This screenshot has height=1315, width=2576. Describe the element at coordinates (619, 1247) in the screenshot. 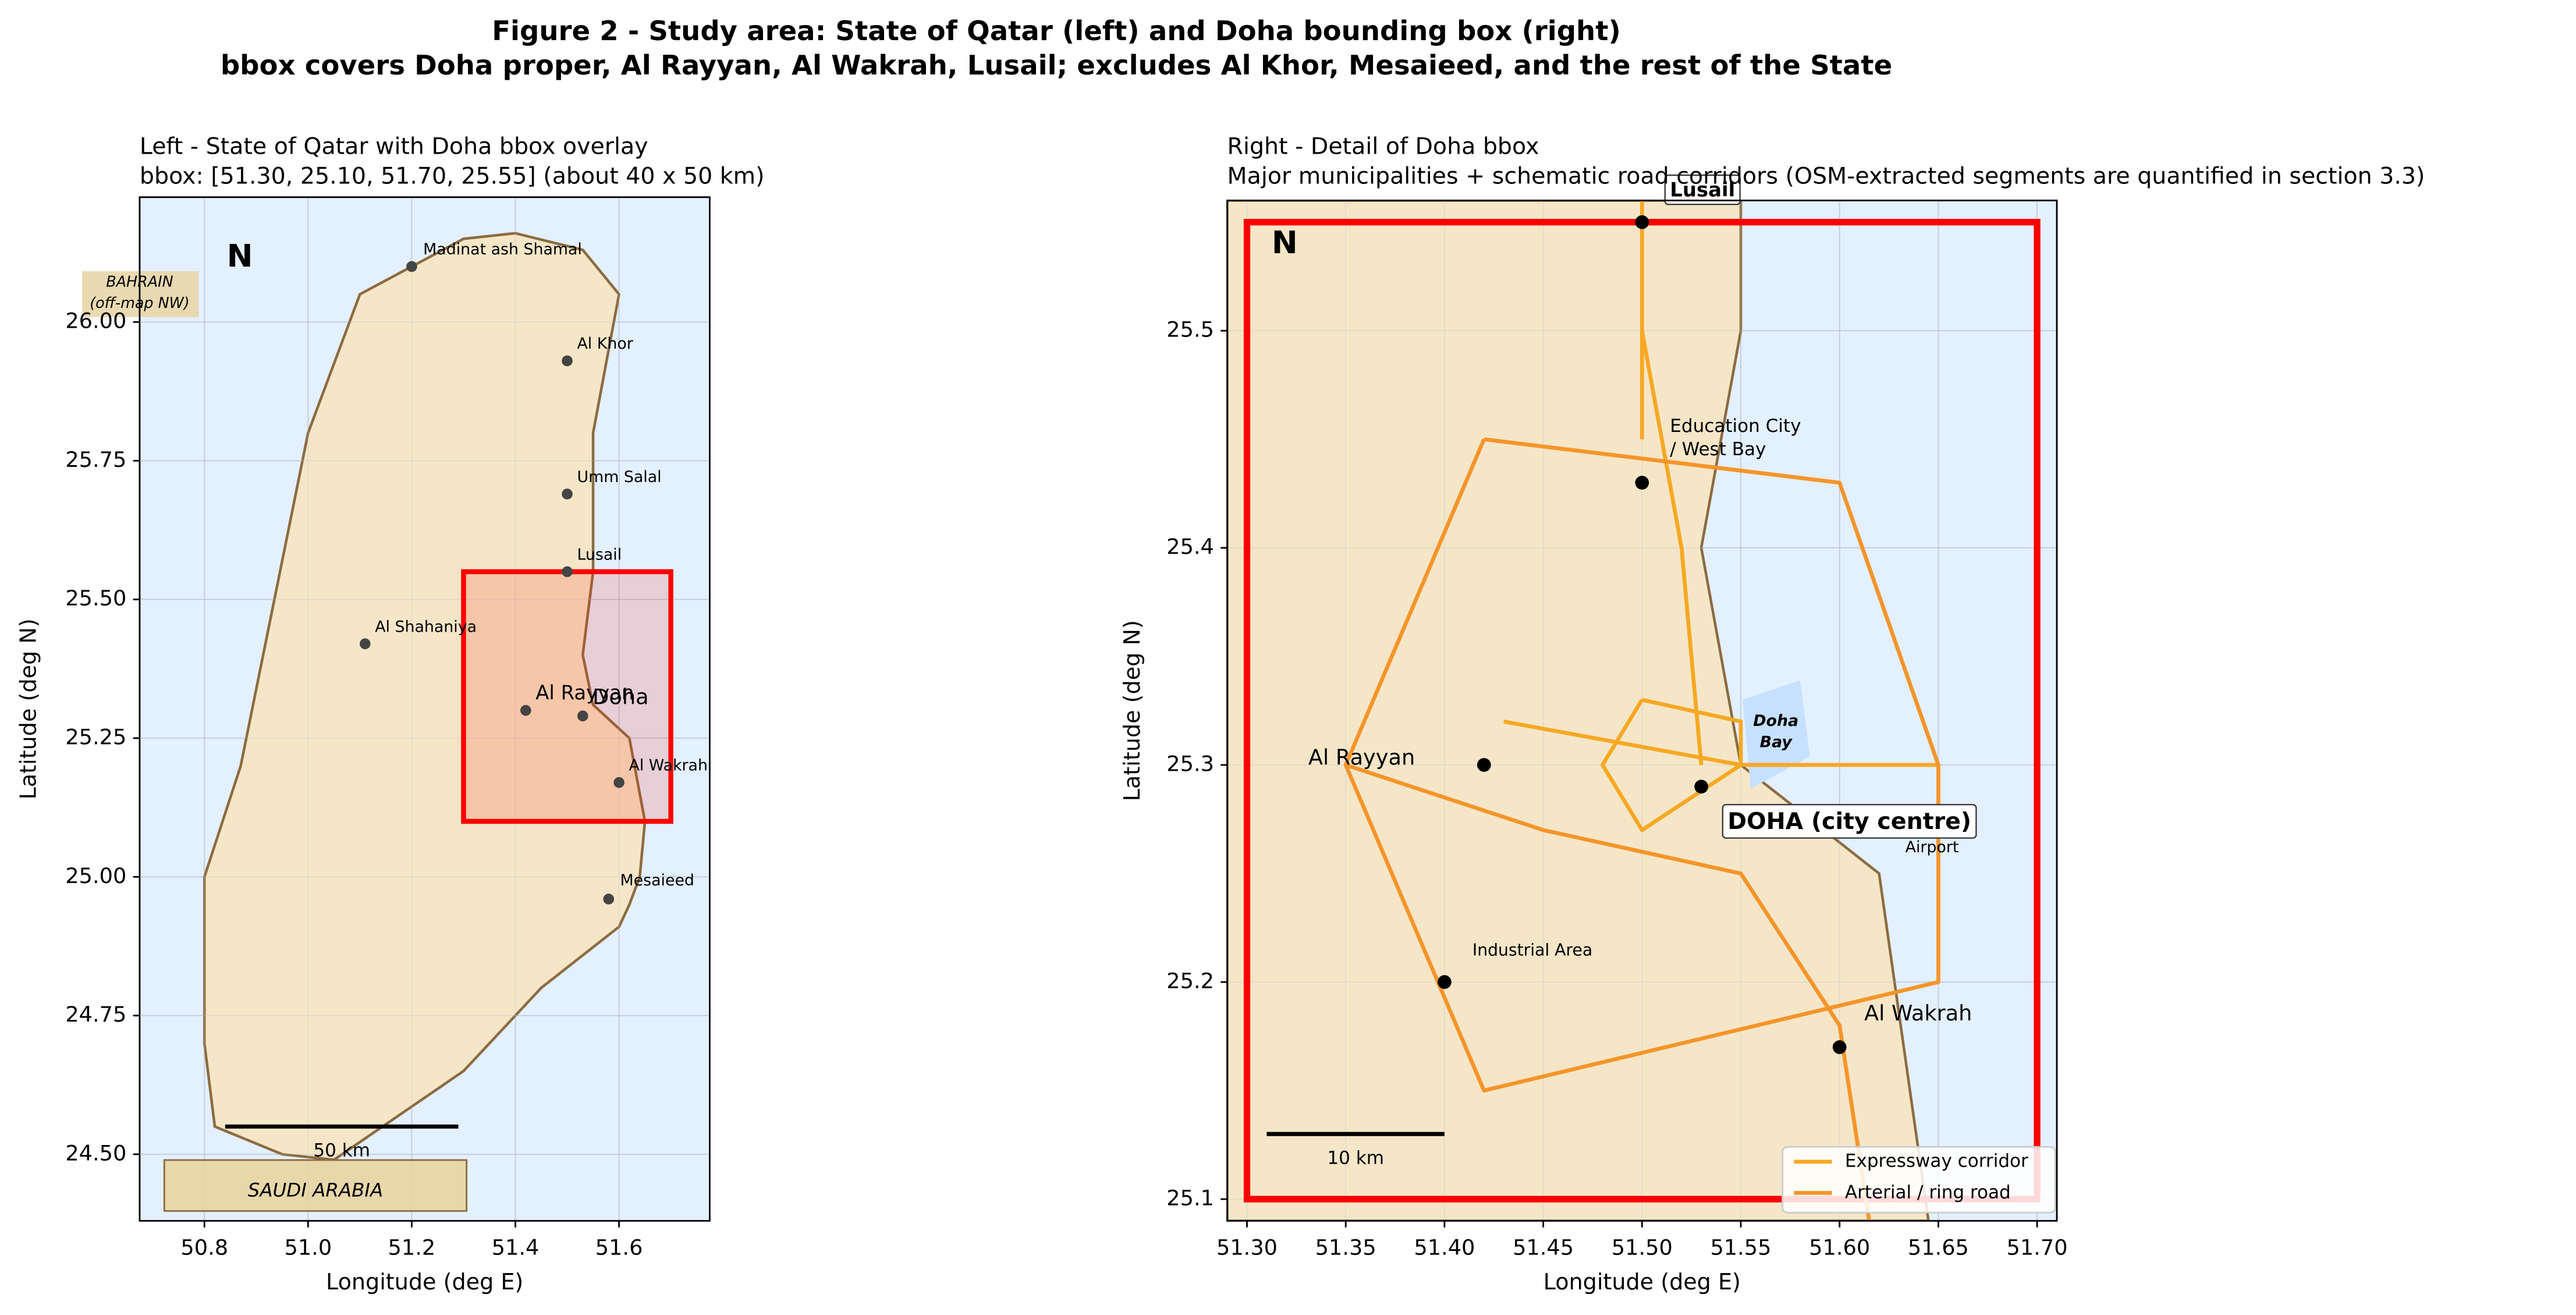

I see `x-tick-label: 51.6` at that location.